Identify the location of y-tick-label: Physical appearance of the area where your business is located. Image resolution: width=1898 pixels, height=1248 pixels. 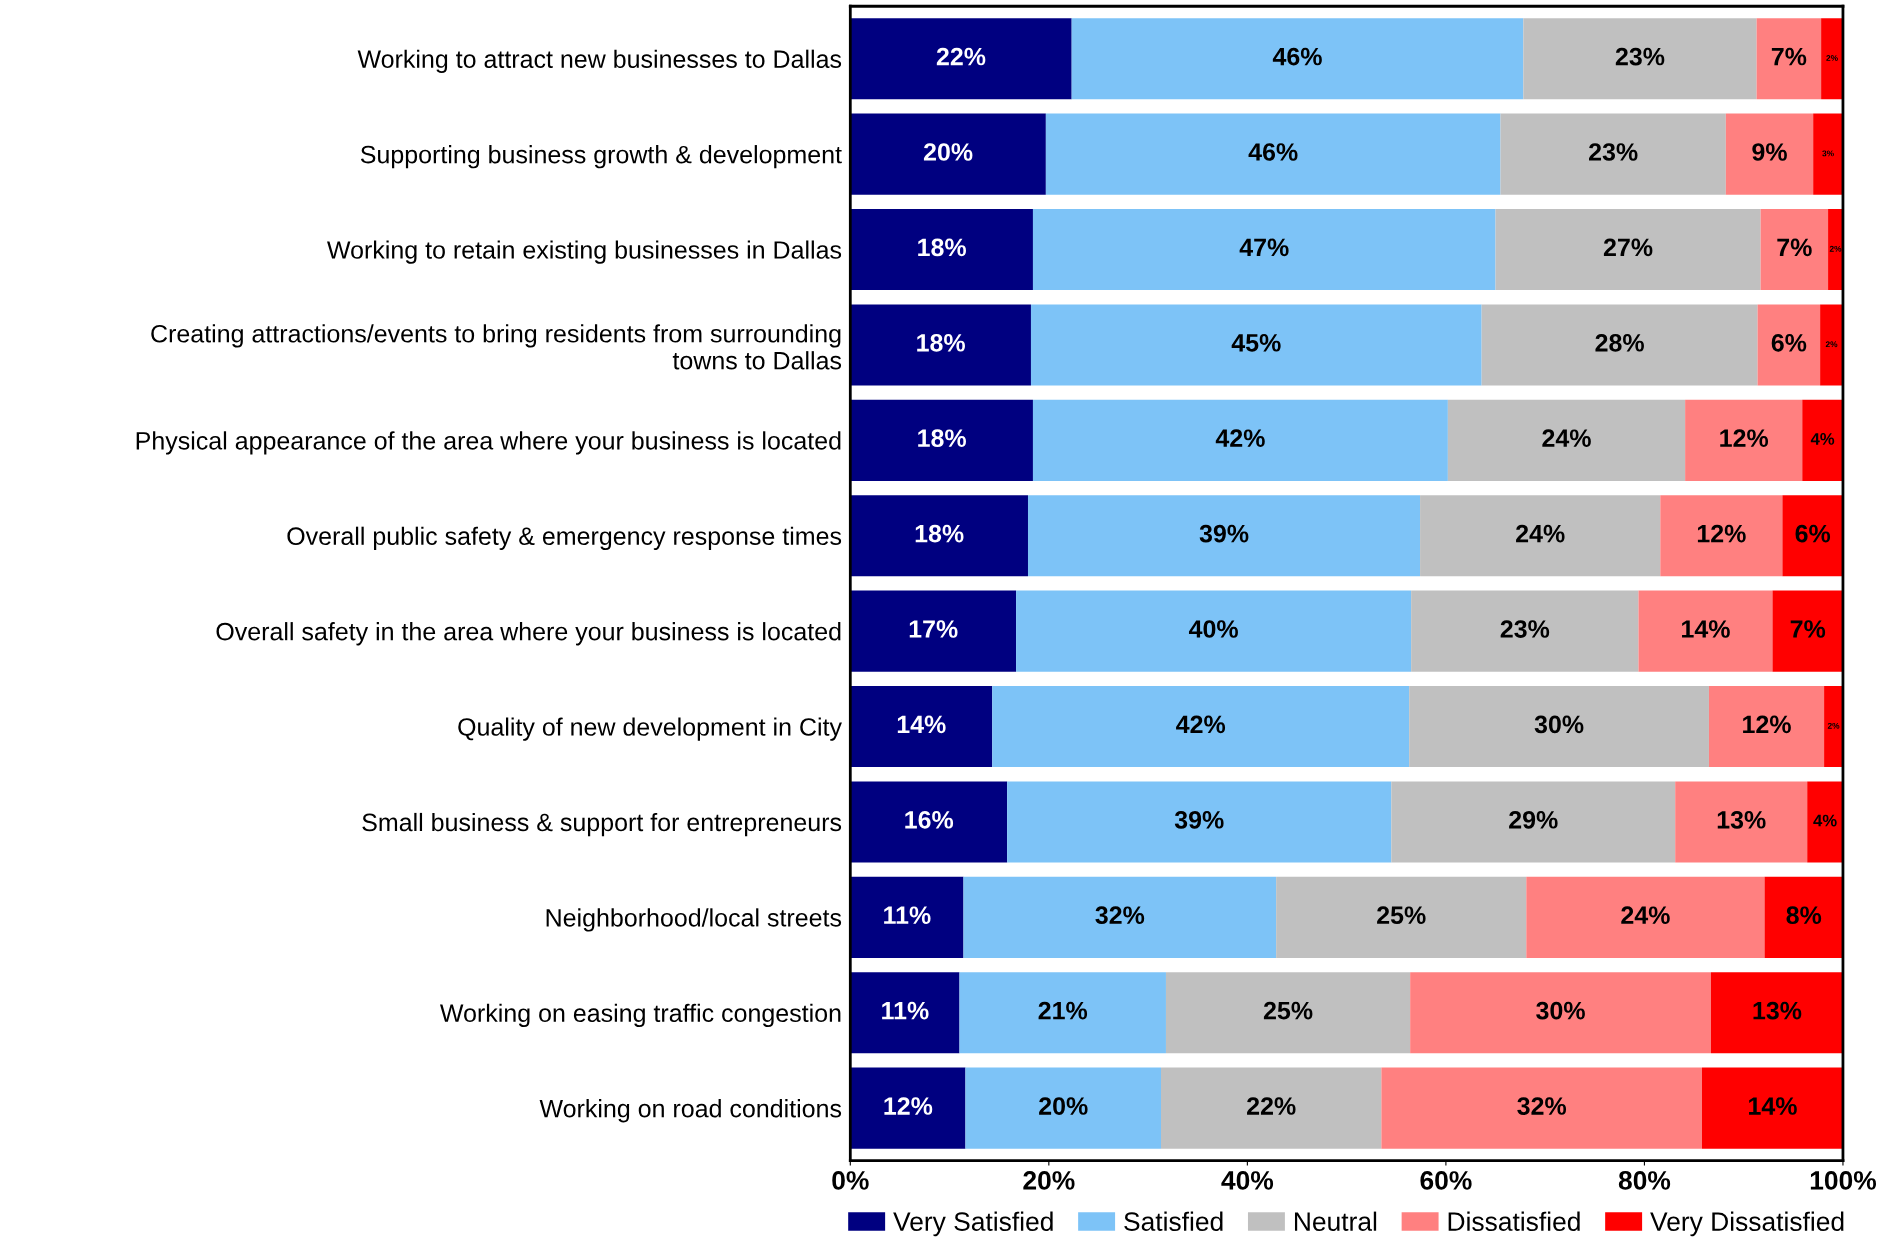
(488, 443).